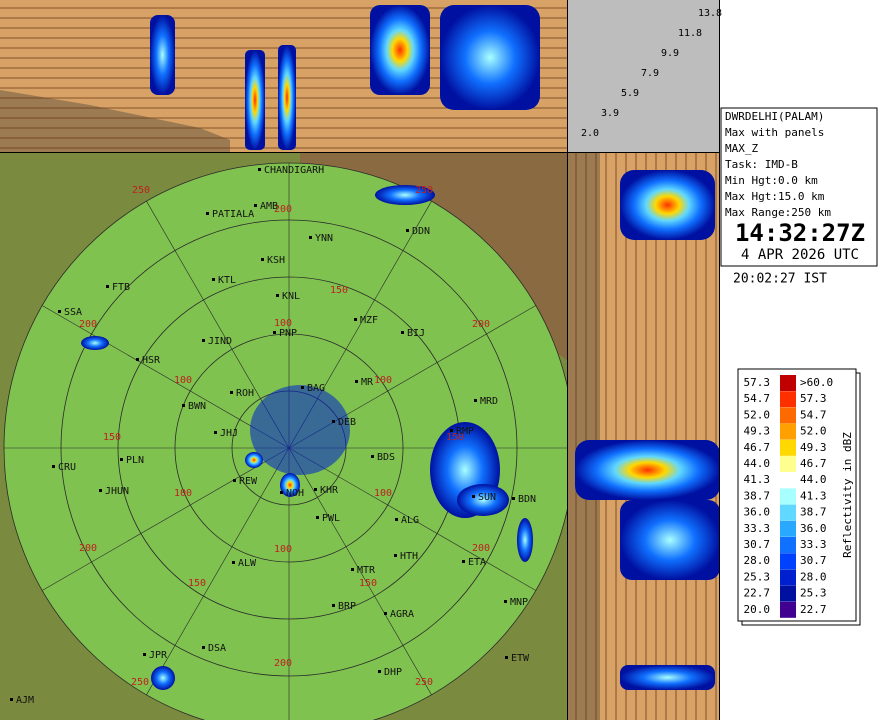  What do you see at coordinates (424, 682) in the screenshot?
I see `range-label: 250` at bounding box center [424, 682].